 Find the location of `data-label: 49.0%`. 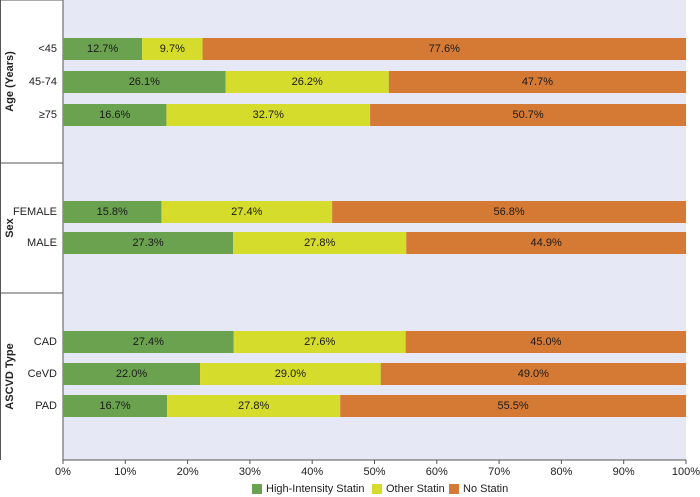

data-label: 49.0% is located at coordinates (533, 374).